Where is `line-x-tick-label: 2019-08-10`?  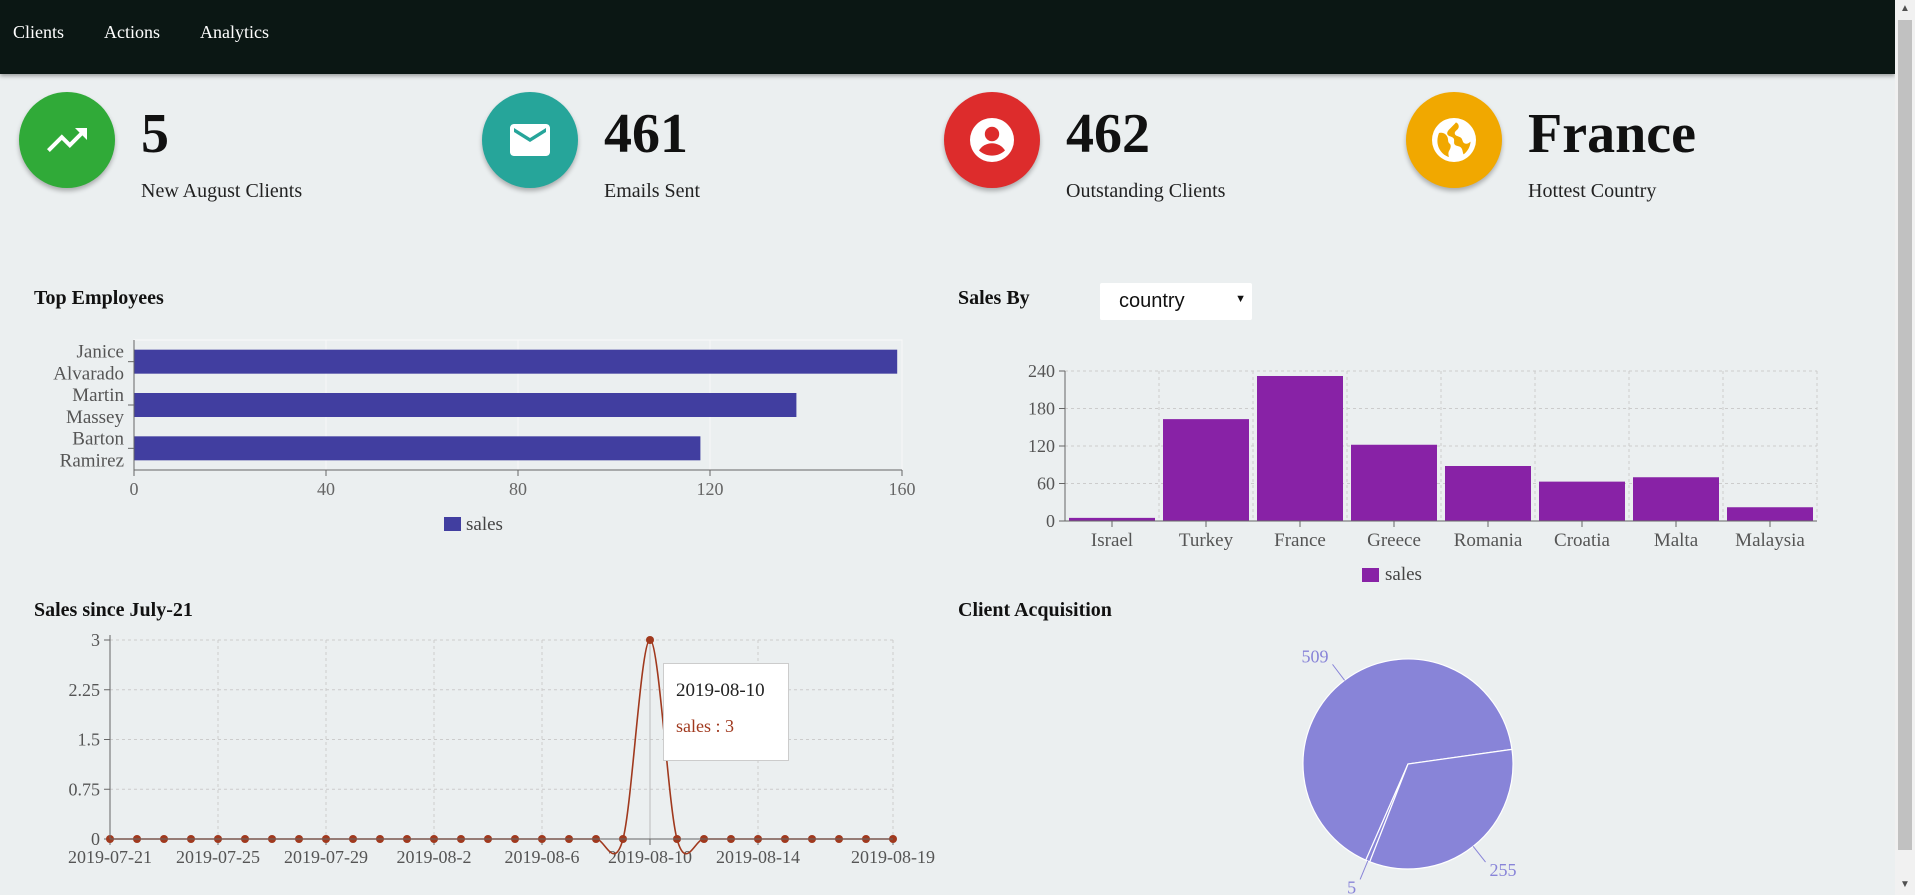
line-x-tick-label: 2019-08-10 is located at coordinates (650, 857).